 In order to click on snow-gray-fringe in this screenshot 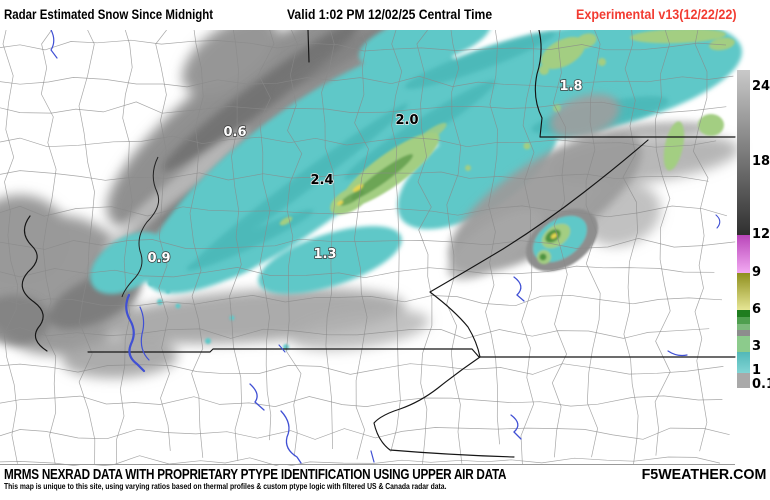, I will do `click(581, 187)`.